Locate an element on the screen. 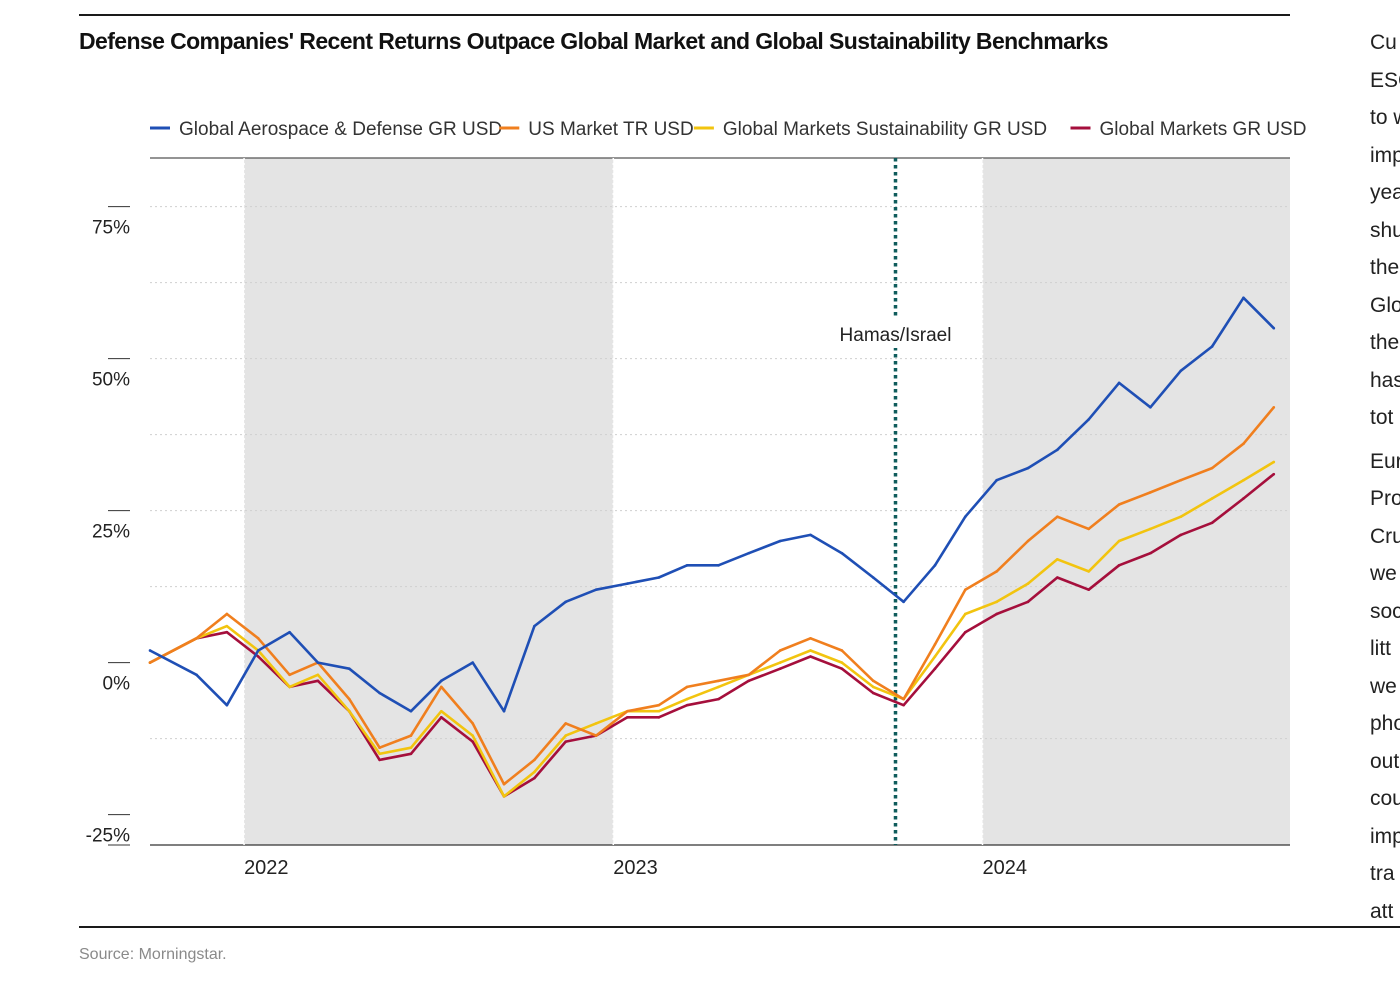 The height and width of the screenshot is (997, 1400). side-text-line: Eur is located at coordinates (1385, 461).